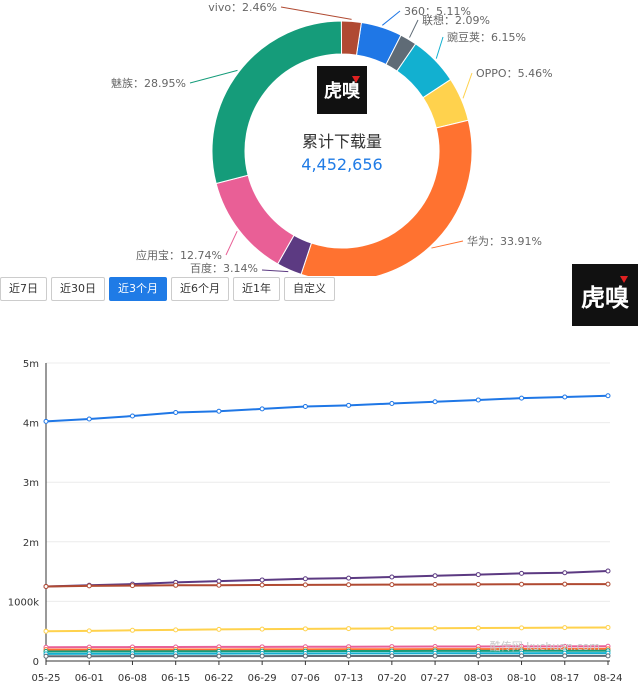 The height and width of the screenshot is (686, 640). I want to click on tab-3-months: 近3个月, so click(138, 289).